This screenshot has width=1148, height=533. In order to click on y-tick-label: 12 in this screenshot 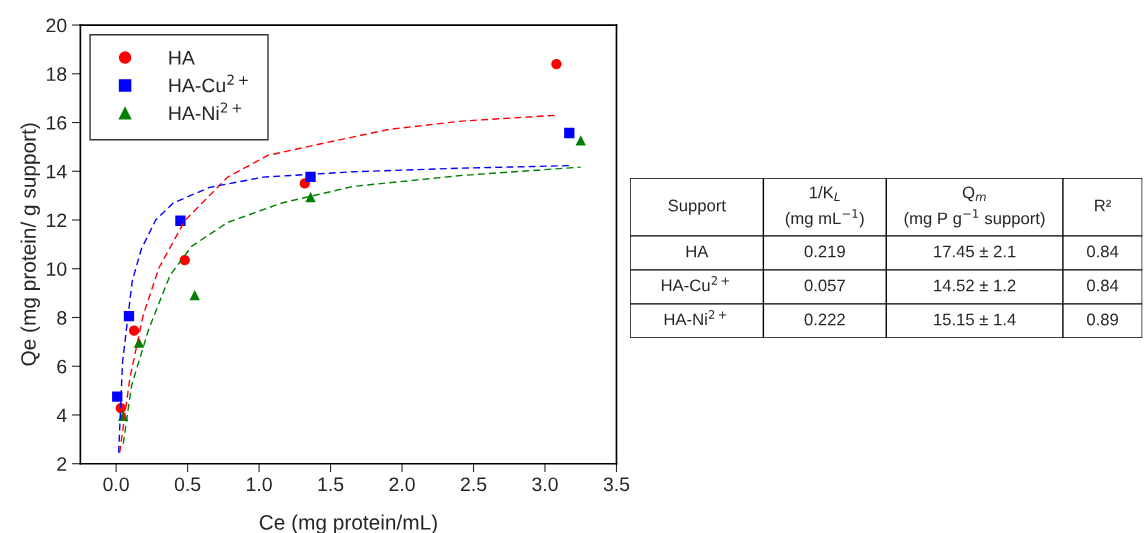, I will do `click(57, 220)`.